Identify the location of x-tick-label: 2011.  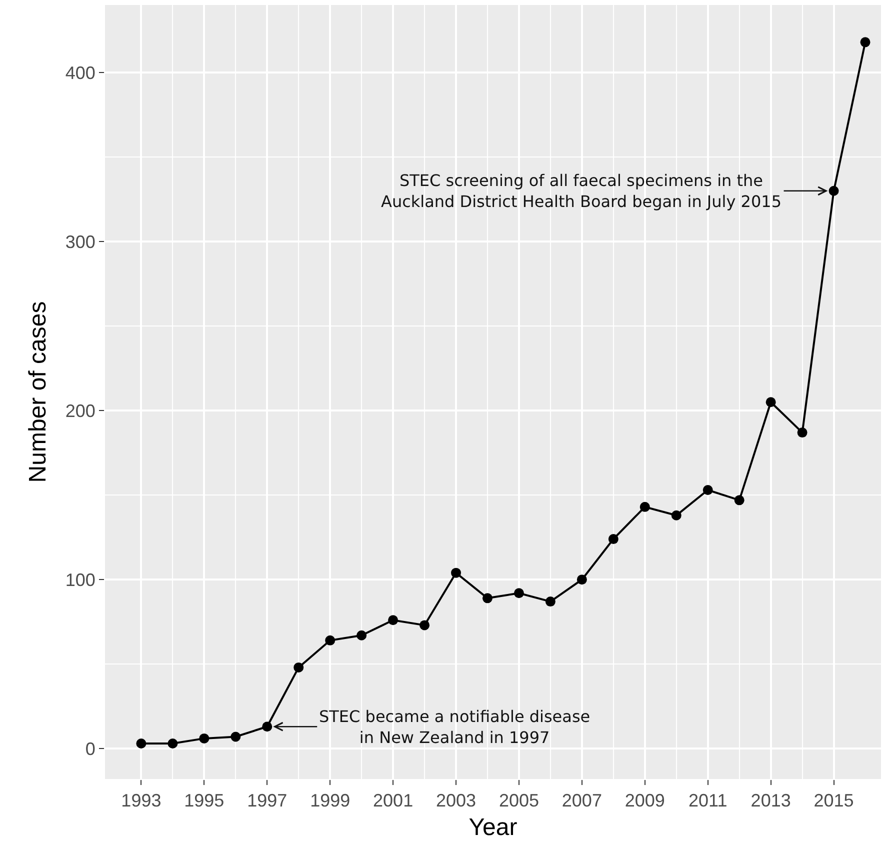
(708, 800).